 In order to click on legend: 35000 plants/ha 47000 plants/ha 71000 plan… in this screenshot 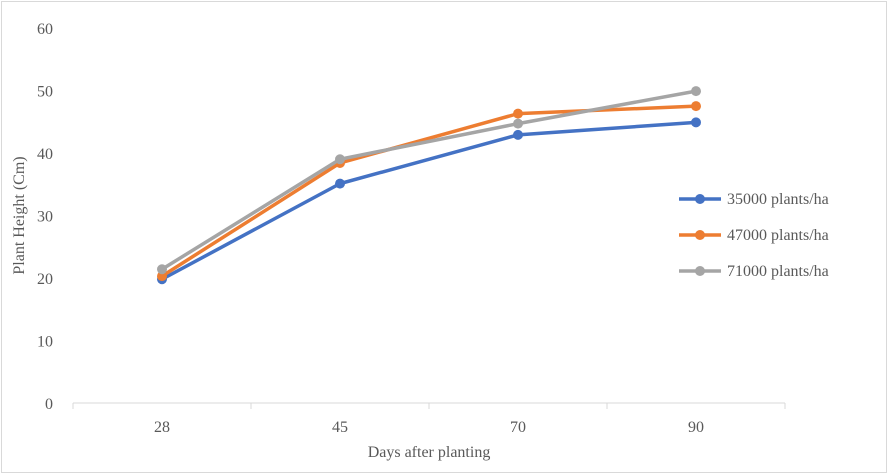, I will do `click(754, 235)`.